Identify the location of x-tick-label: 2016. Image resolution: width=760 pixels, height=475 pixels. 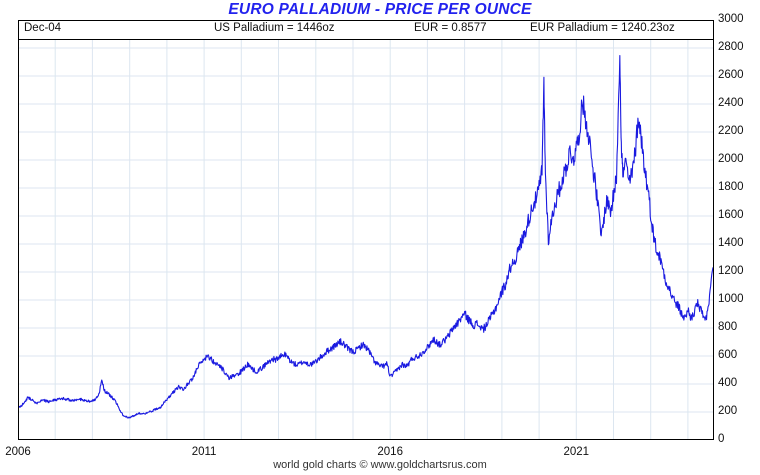
(390, 452).